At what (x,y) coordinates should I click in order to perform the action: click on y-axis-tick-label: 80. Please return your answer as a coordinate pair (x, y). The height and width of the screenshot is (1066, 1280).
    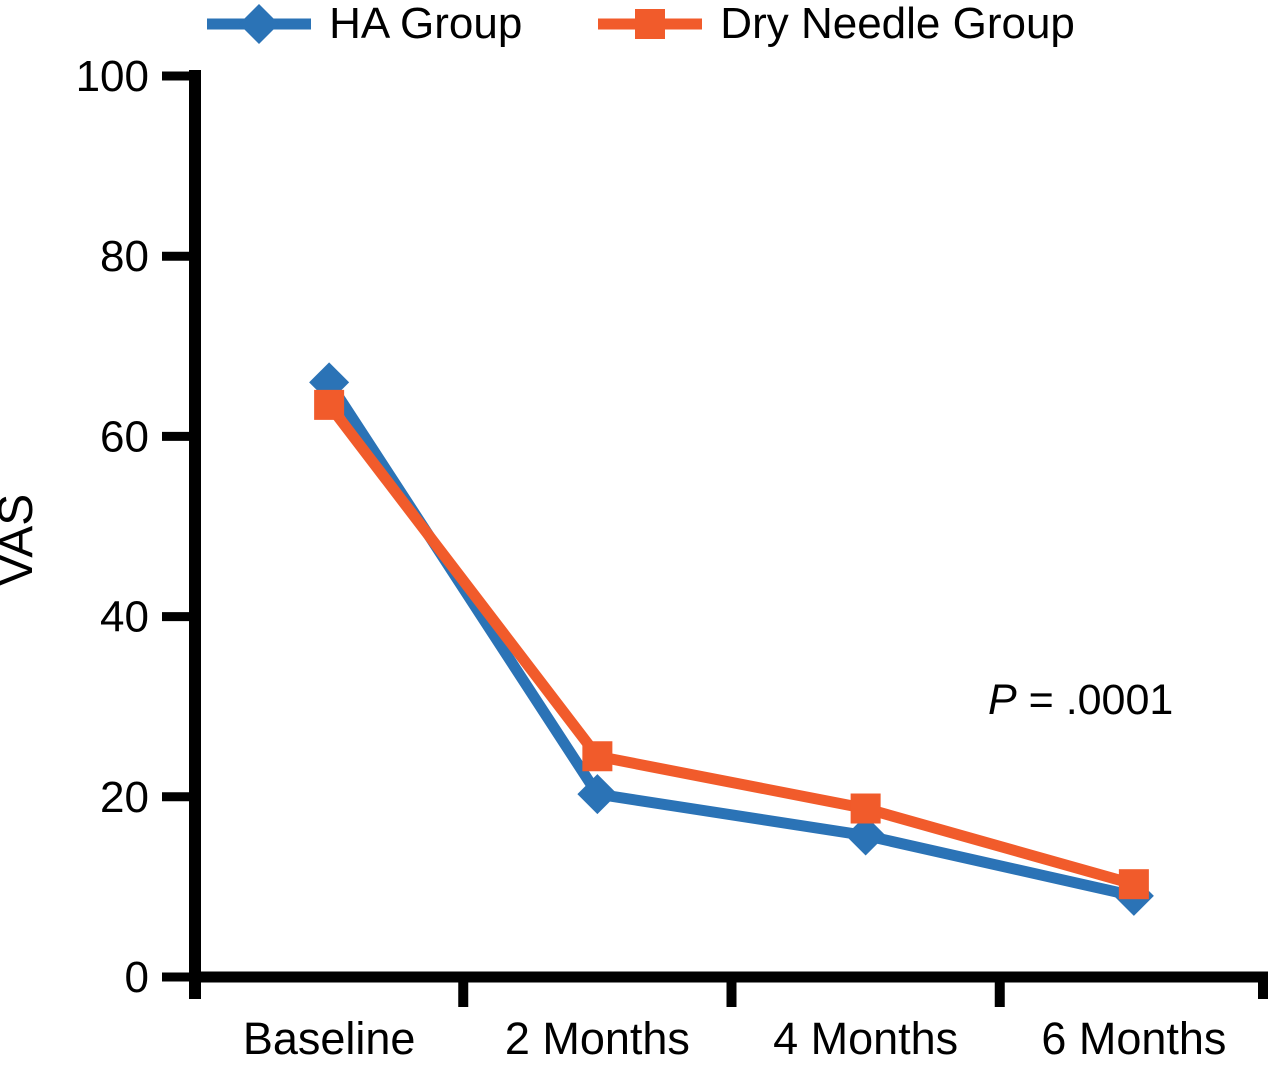
    Looking at the image, I should click on (124, 256).